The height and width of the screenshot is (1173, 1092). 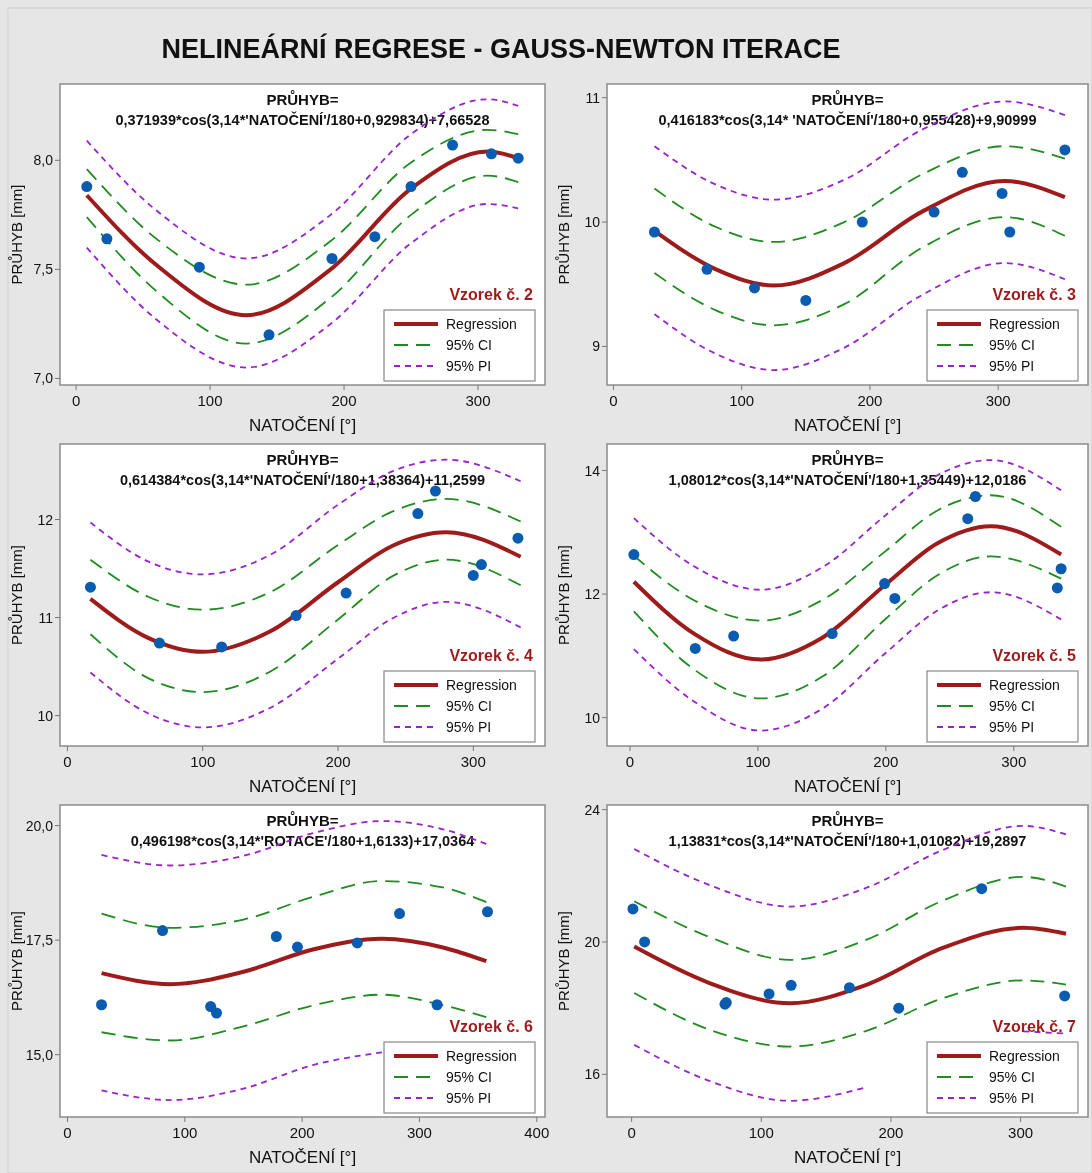 I want to click on annotation: Vzorek č. 5, so click(x=1034, y=655).